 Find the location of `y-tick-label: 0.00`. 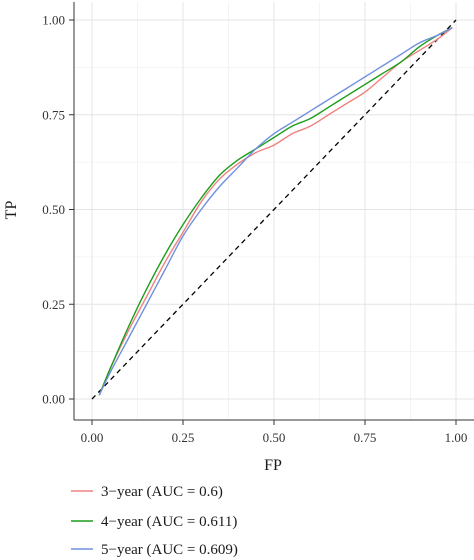

y-tick-label: 0.00 is located at coordinates (53, 399).